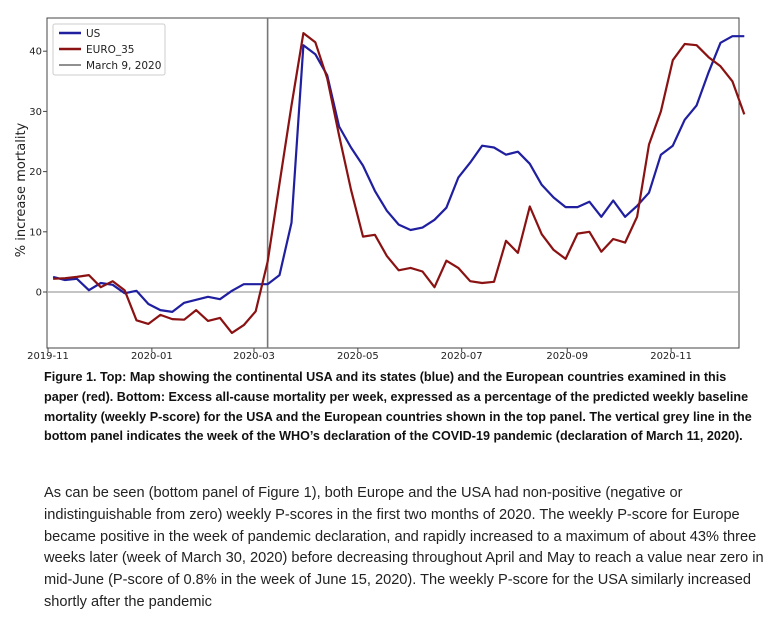  Describe the element at coordinates (671, 356) in the screenshot. I see `x-tick-label: 2020-11` at that location.